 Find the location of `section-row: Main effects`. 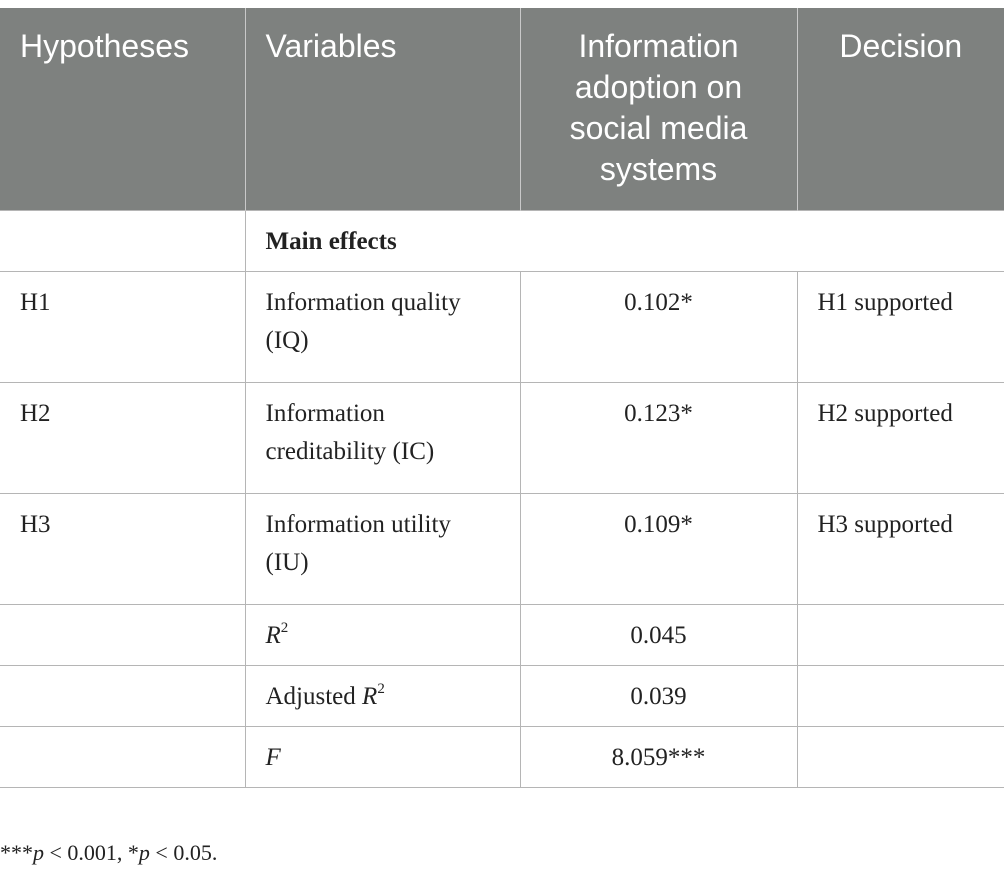

section-row: Main effects is located at coordinates (502, 241).